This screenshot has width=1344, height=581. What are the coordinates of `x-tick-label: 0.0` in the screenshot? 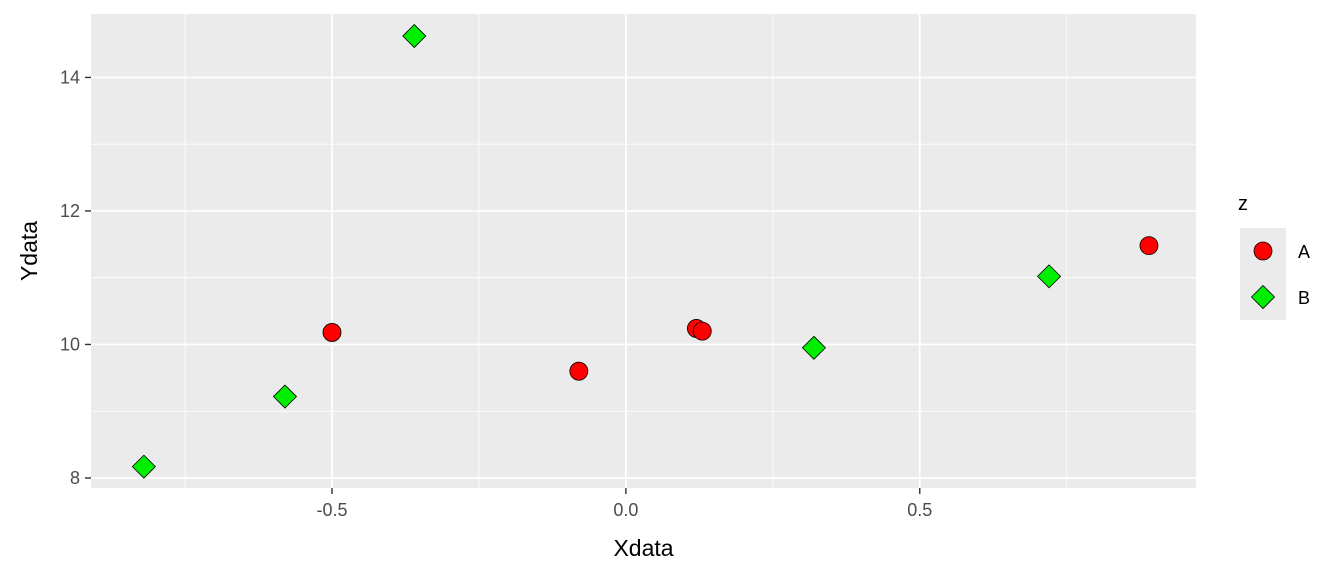 It's located at (625, 510).